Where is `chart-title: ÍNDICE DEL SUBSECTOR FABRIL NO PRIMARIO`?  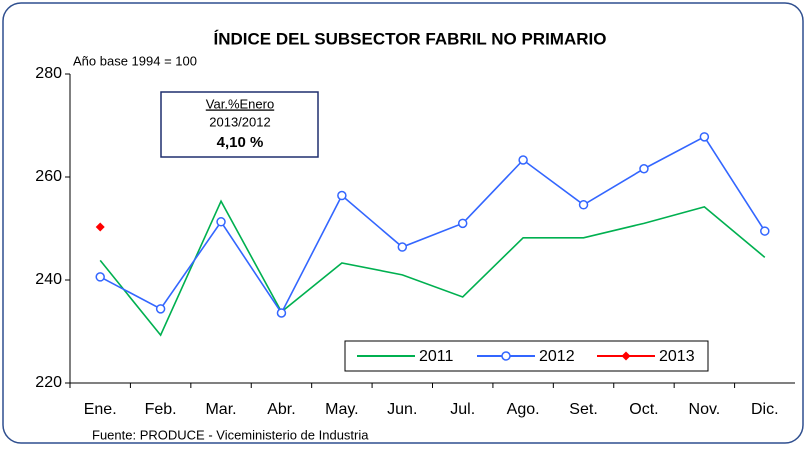
chart-title: ÍNDICE DEL SUBSECTOR FABRIL NO PRIMARIO is located at coordinates (410, 38).